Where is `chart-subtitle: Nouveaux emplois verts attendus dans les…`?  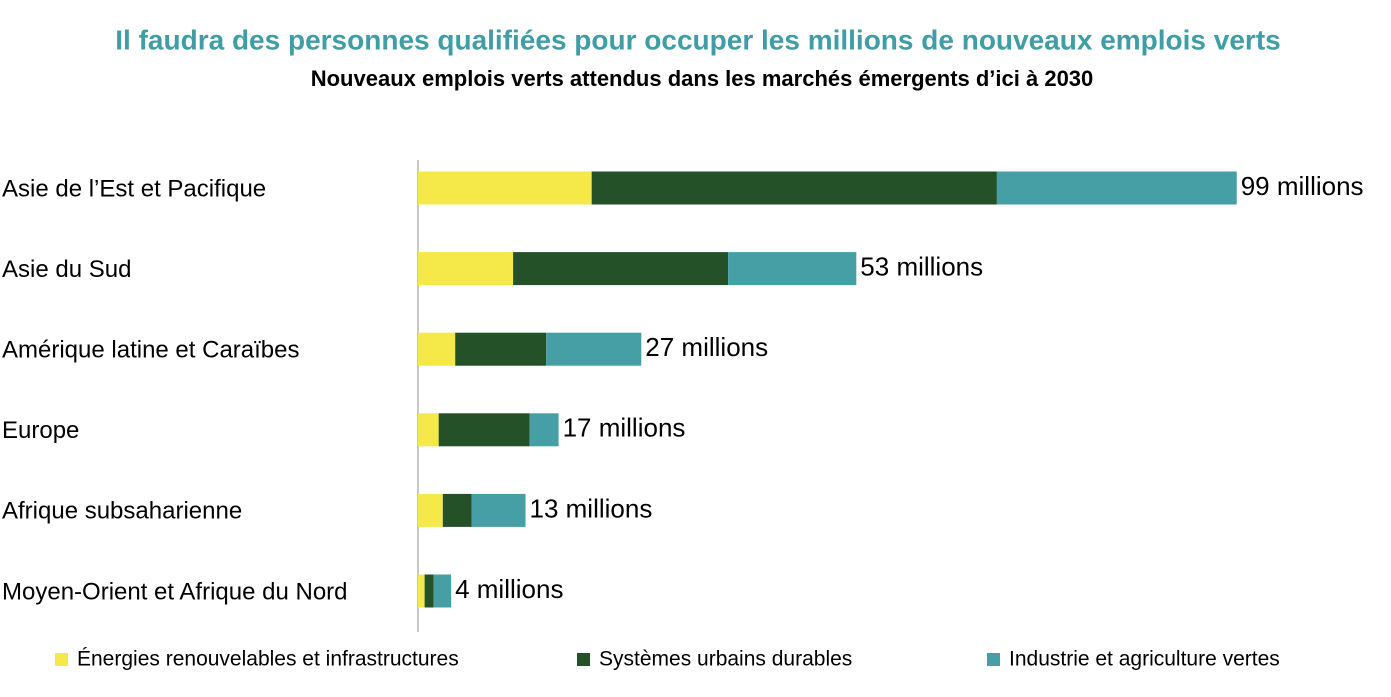
chart-subtitle: Nouveaux emplois verts attendus dans les… is located at coordinates (702, 78).